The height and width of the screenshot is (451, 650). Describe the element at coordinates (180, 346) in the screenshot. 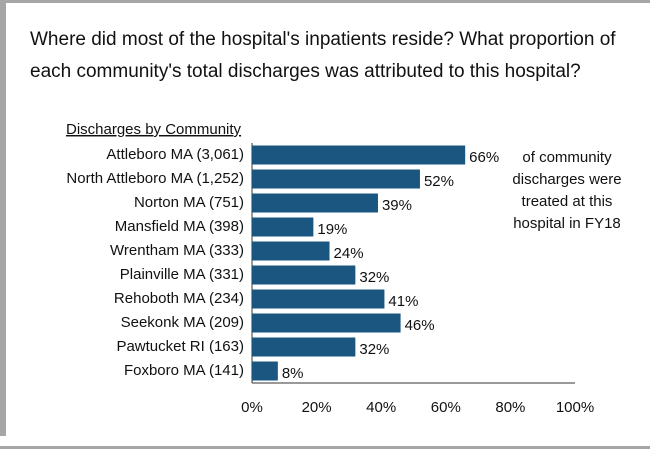

I see `y-tick-label: Pawtucket RI (163)` at that location.